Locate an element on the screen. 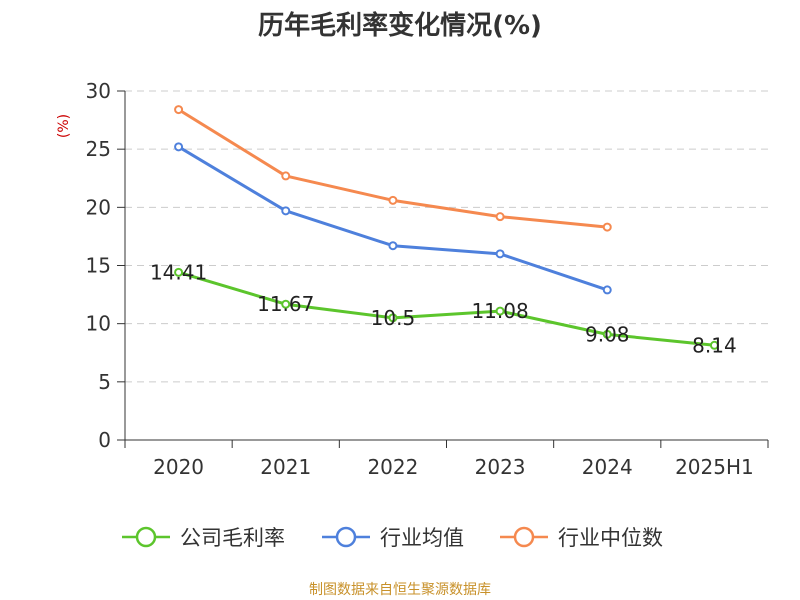 Image resolution: width=800 pixels, height=600 pixels. y-axis-label: (%) is located at coordinates (64, 126).